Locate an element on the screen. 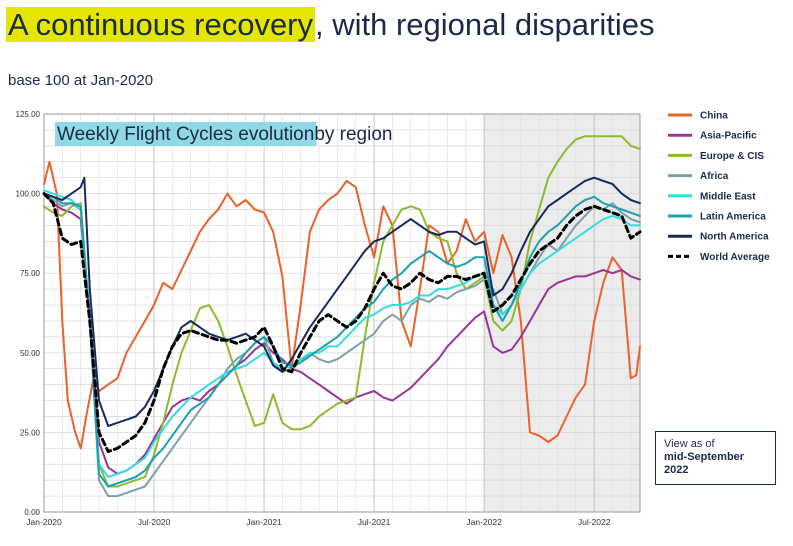 Image resolution: width=793 pixels, height=546 pixels. y-tick-label: 100.00 is located at coordinates (28, 194).